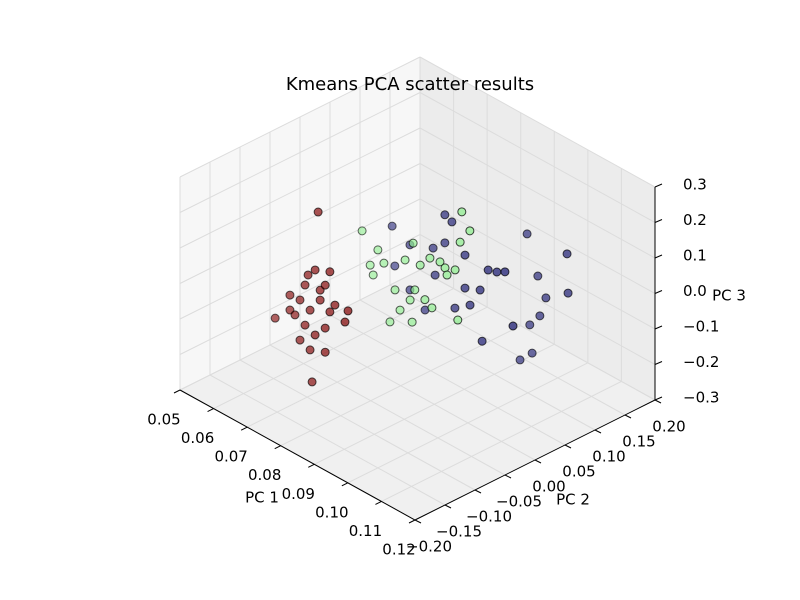 This screenshot has width=800, height=600. Describe the element at coordinates (695, 256) in the screenshot. I see `z-tick-label: 0.1` at that location.